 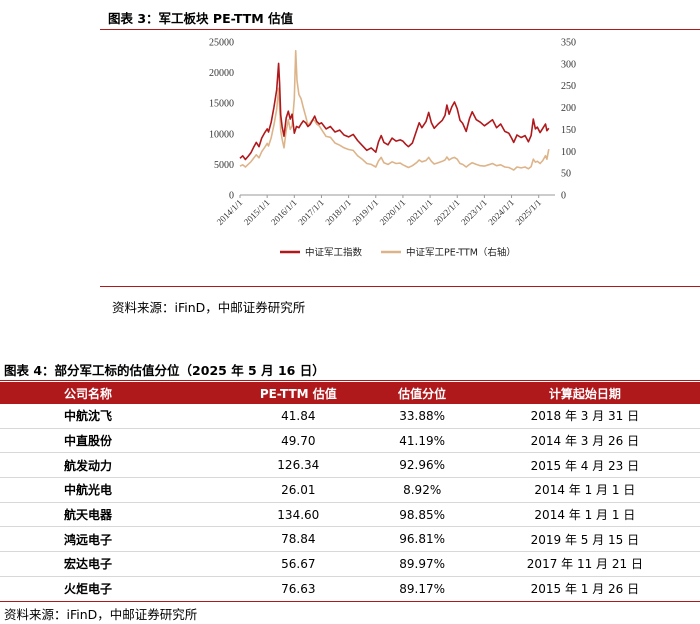 I want to click on table-row: 鸿远电子 78.84 96.81% 2019 年 5 月 15 日, so click(x=350, y=539).